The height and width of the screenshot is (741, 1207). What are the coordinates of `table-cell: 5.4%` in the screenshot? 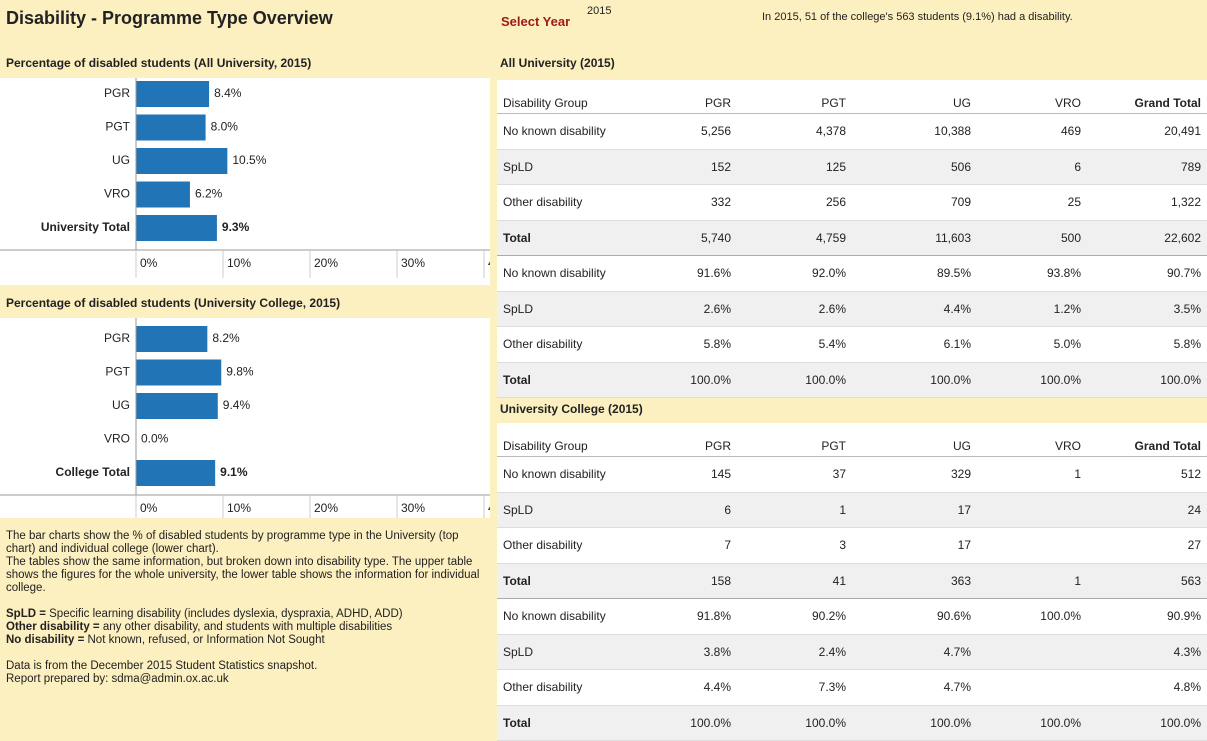 It's located at (794, 344).